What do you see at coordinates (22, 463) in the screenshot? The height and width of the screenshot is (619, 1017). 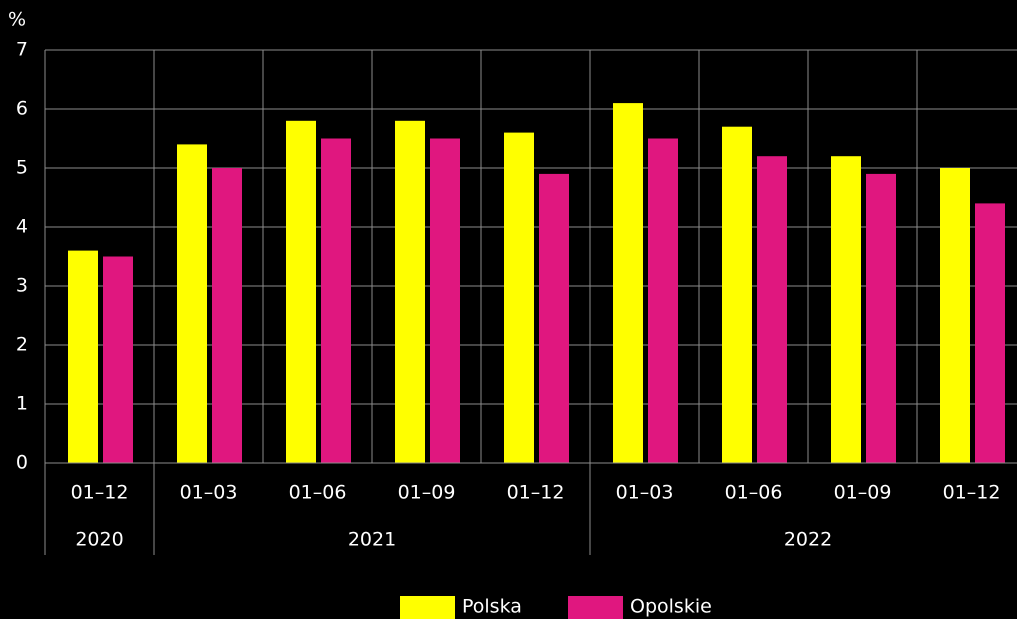 I see `y-tick-label: 0` at bounding box center [22, 463].